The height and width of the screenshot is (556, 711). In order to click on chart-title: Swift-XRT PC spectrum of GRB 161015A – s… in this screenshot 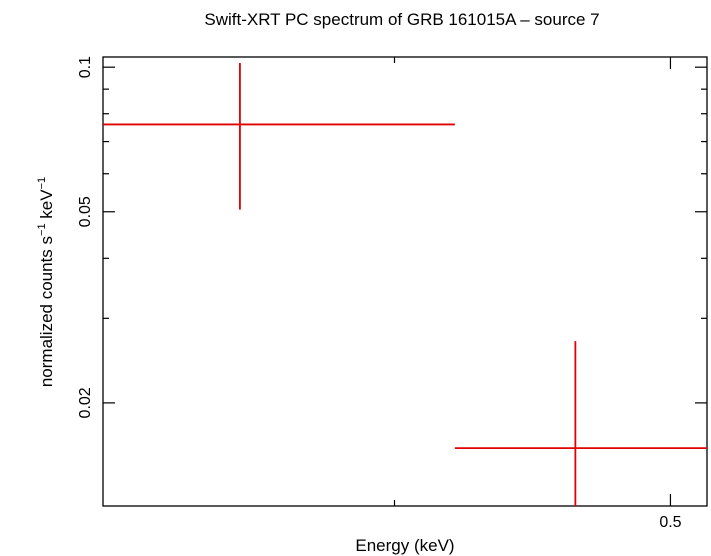, I will do `click(401, 19)`.